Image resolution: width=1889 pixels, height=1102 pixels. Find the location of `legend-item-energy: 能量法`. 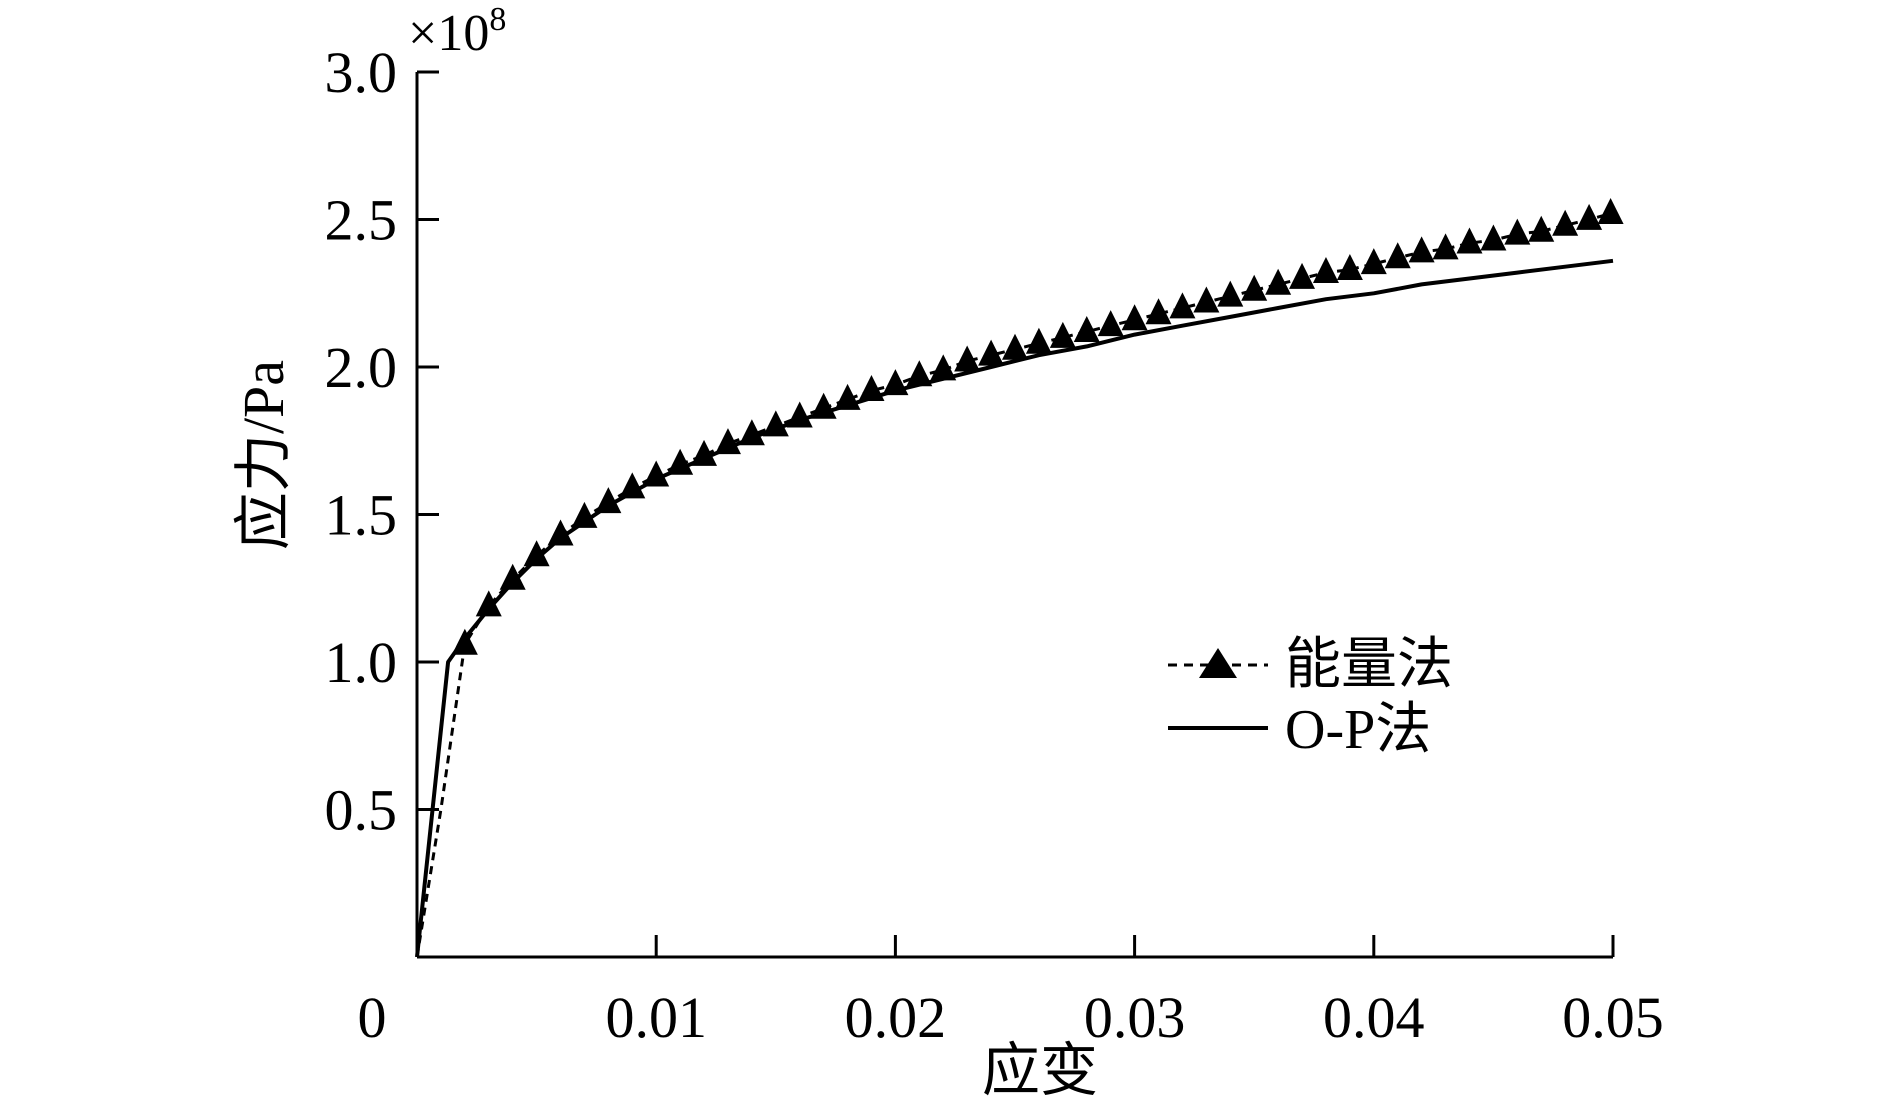

legend-item-energy: 能量法 is located at coordinates (1310, 665).